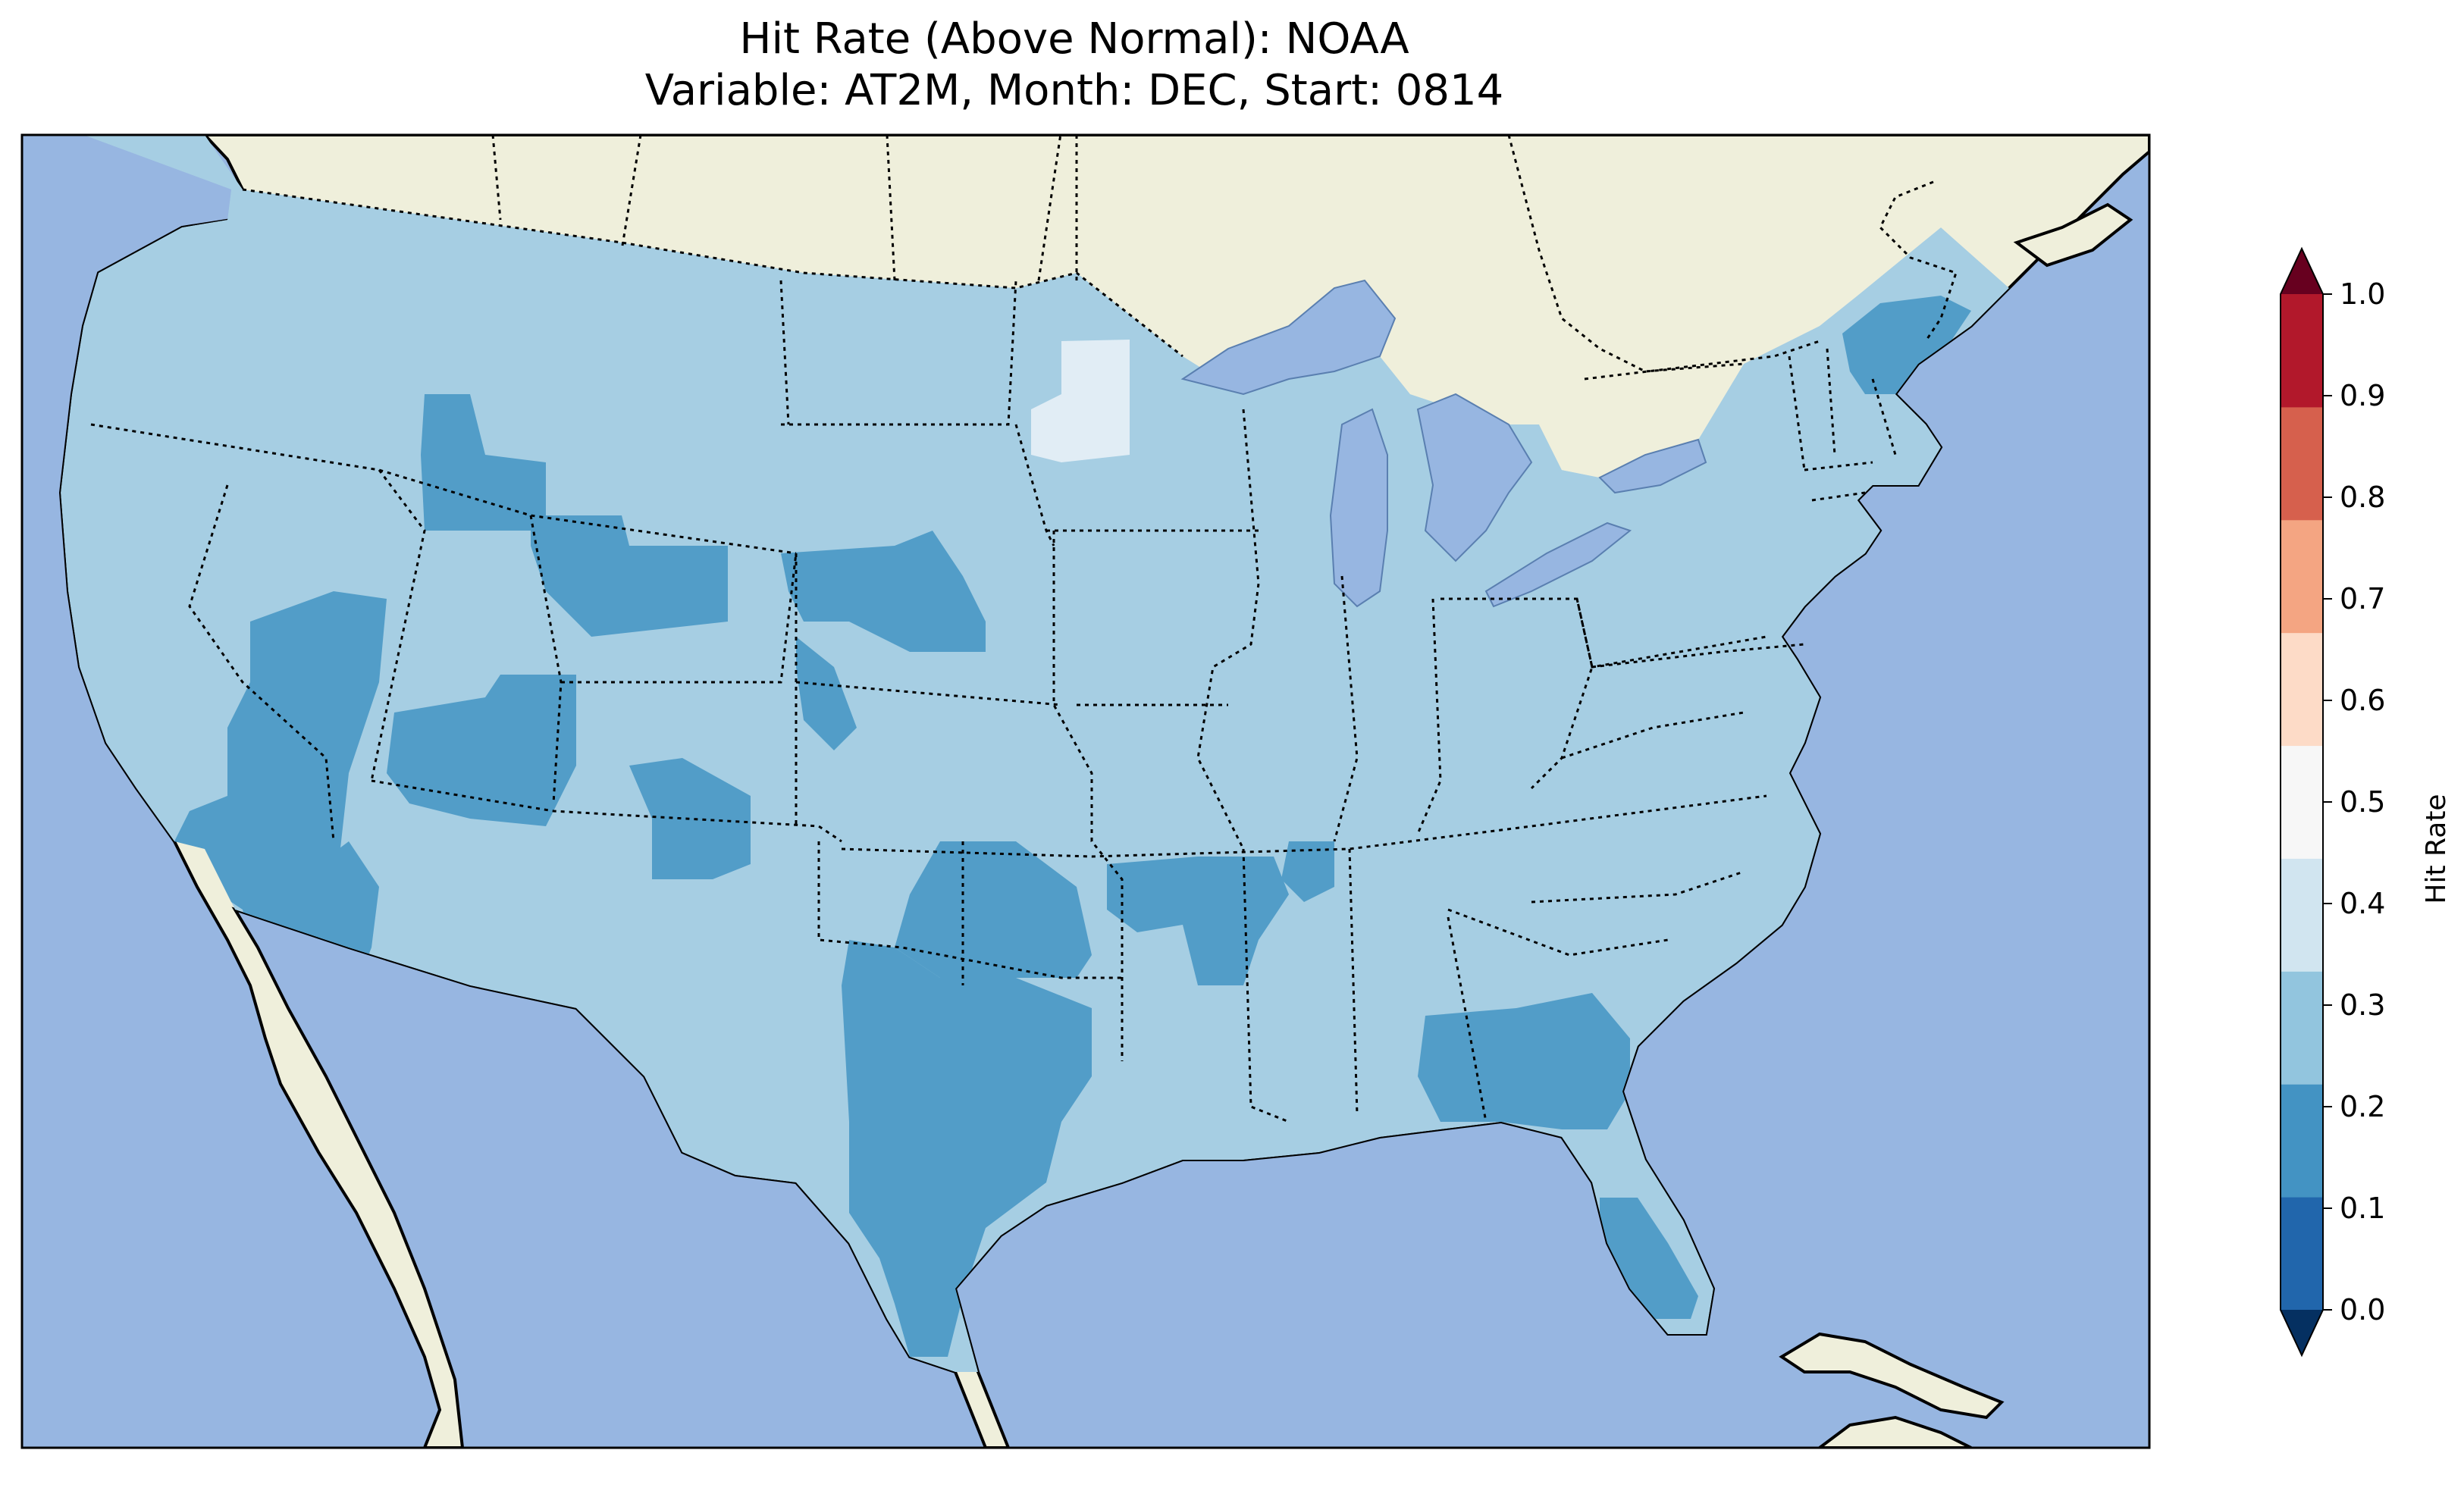  Describe the element at coordinates (2362, 1106) in the screenshot. I see `colorbar-tick-label: 0.2` at that location.